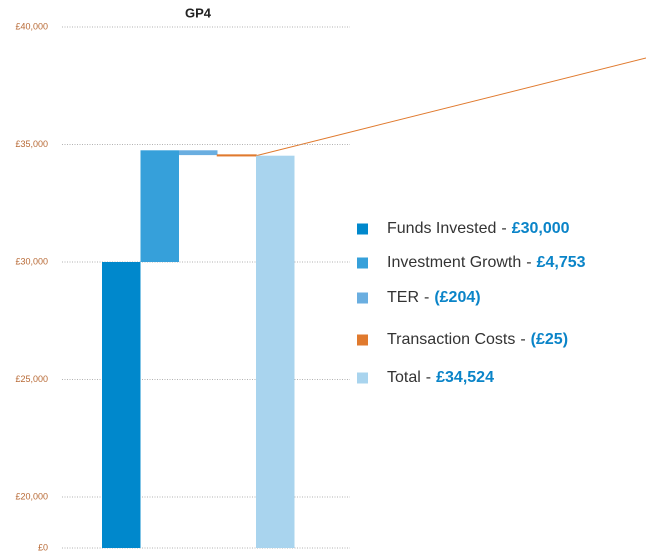 The height and width of the screenshot is (553, 646). I want to click on legend-item: Total - £34,524, so click(425, 377).